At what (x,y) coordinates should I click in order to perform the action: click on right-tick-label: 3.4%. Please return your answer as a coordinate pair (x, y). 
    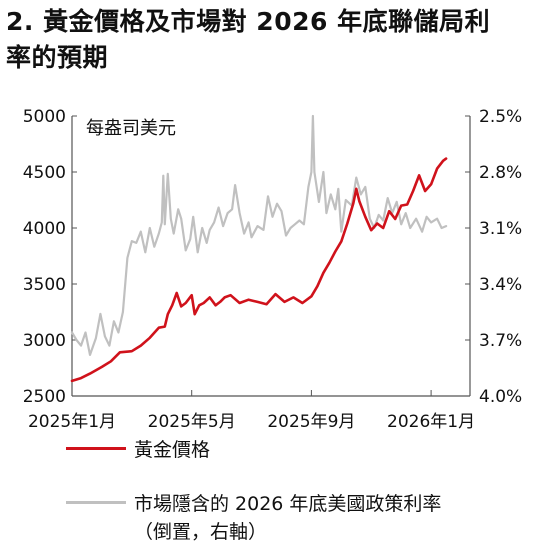
    Looking at the image, I should click on (500, 285).